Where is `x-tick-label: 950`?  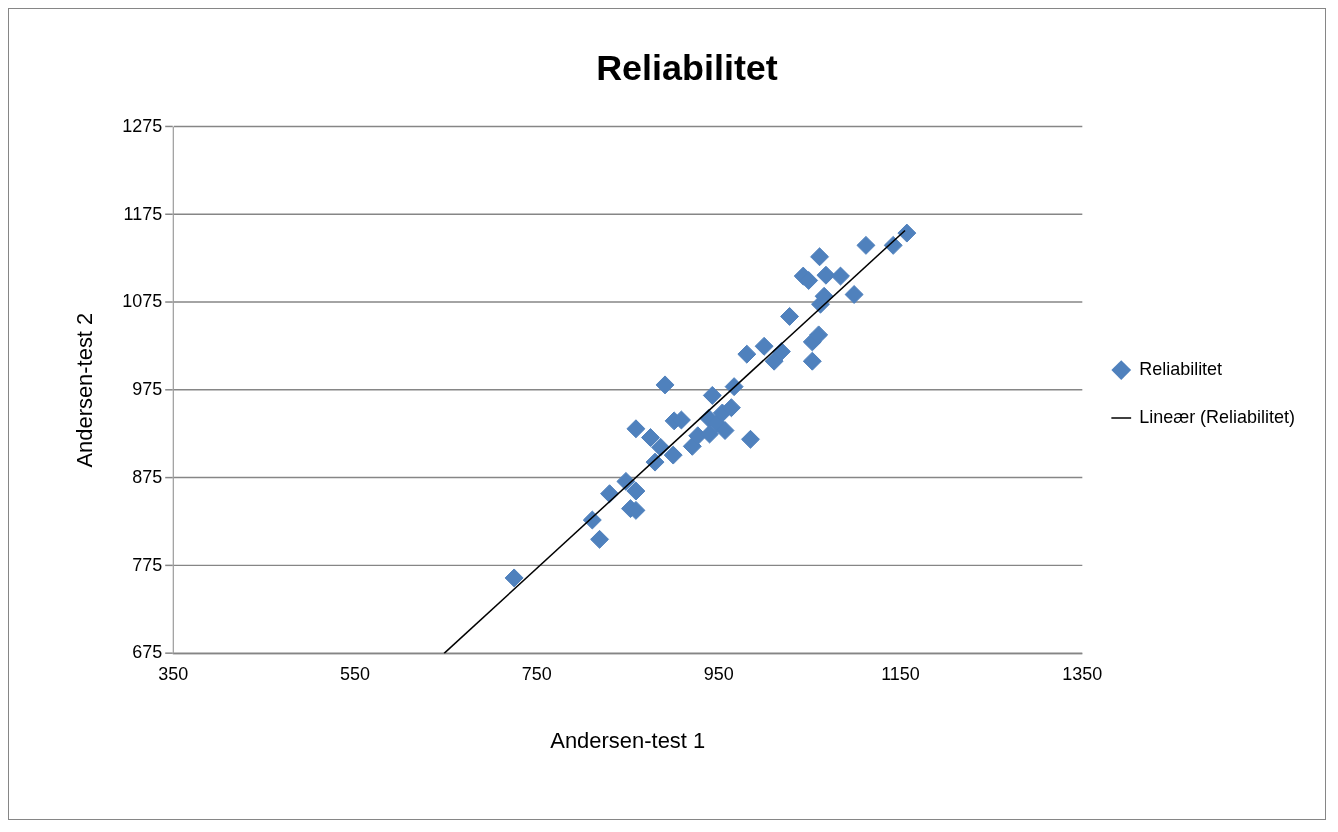
x-tick-label: 950 is located at coordinates (718, 674).